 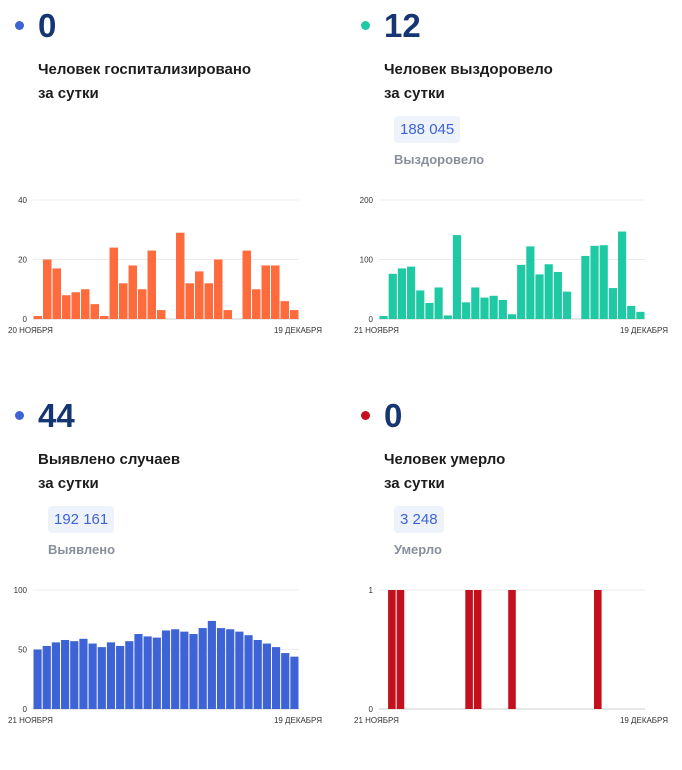 What do you see at coordinates (511, 265) in the screenshot?
I see `recovered-chart: 0 100 200 21 НОЯБРЯ 19 ДЕКАБРЯ` at bounding box center [511, 265].